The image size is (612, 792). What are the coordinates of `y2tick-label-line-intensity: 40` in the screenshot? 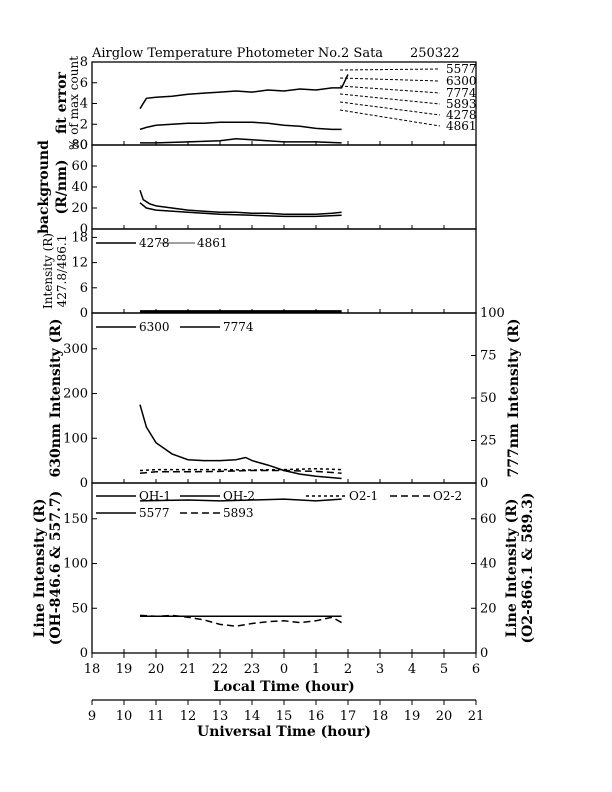 It's located at (488, 564).